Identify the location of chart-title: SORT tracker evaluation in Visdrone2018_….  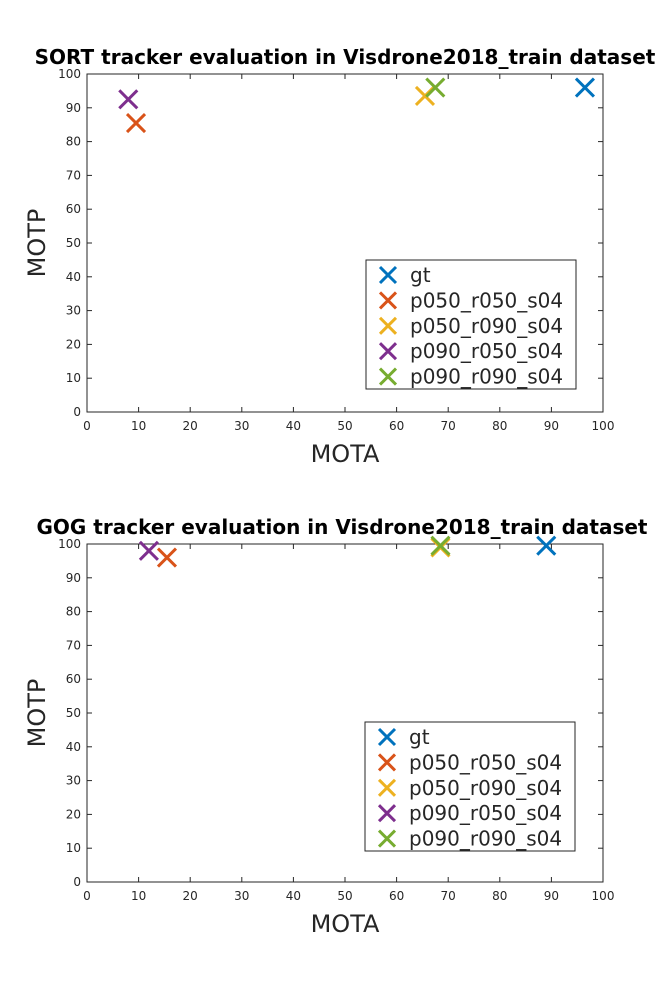
(345, 57).